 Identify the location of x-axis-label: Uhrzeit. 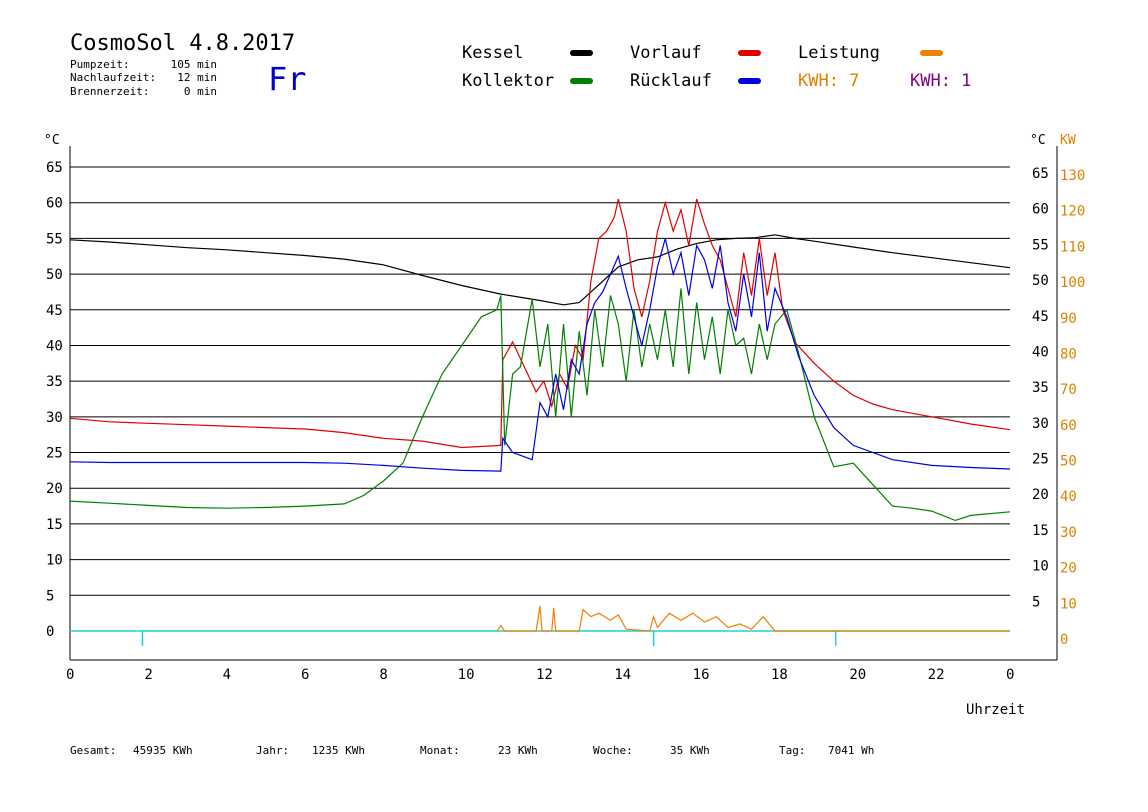
(995, 710).